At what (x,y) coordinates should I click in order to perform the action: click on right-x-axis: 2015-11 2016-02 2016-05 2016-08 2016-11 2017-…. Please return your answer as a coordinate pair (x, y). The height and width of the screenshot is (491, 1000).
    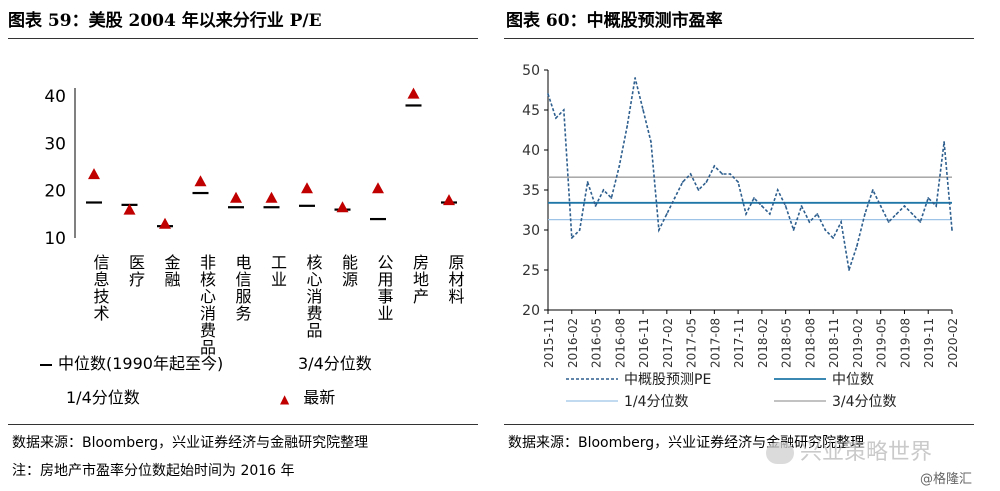
    Looking at the image, I should click on (751, 338).